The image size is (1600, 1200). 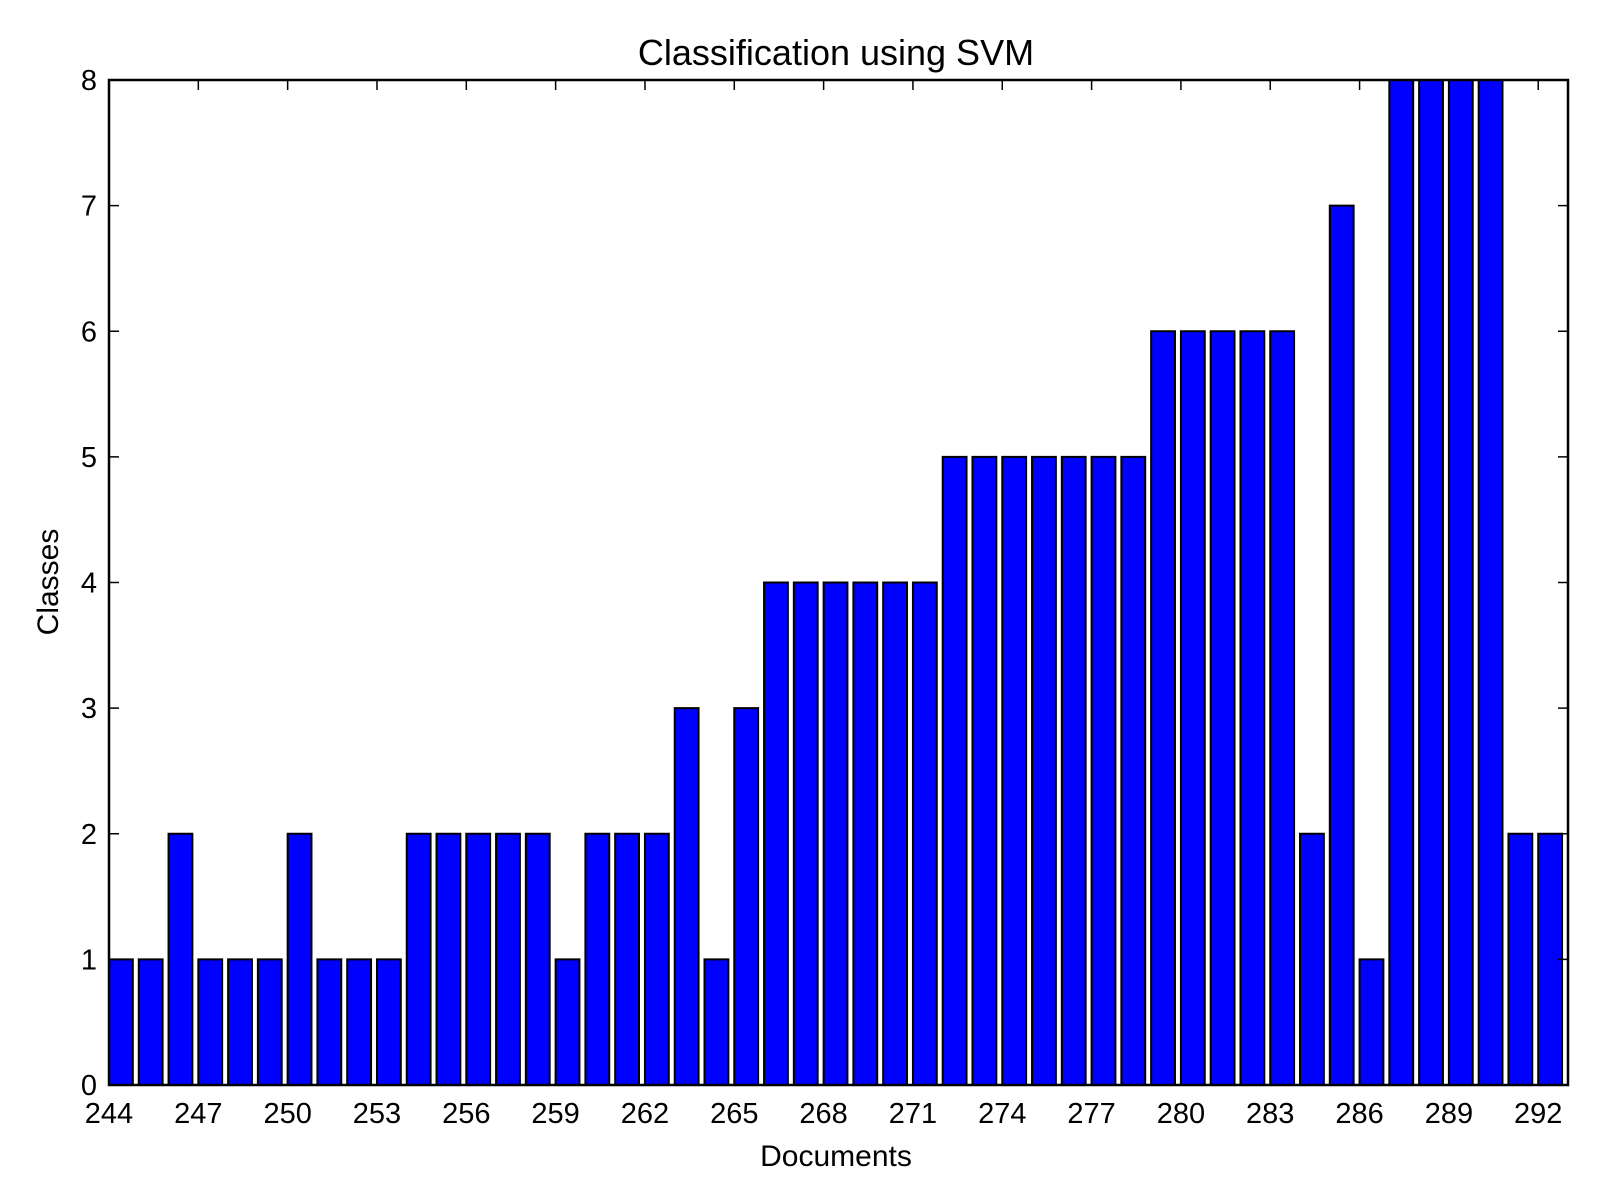 I want to click on x-tick-label: 274, so click(x=1002, y=1114).